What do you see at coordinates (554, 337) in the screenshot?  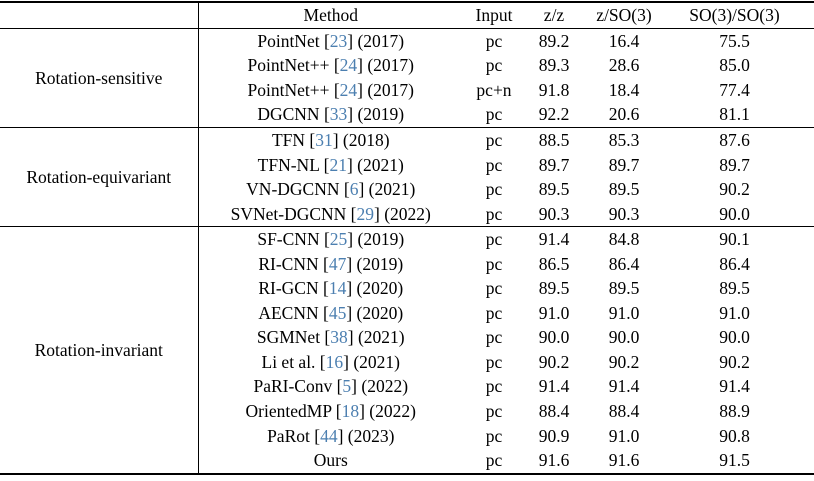 I see `zz-cell: 90.0` at bounding box center [554, 337].